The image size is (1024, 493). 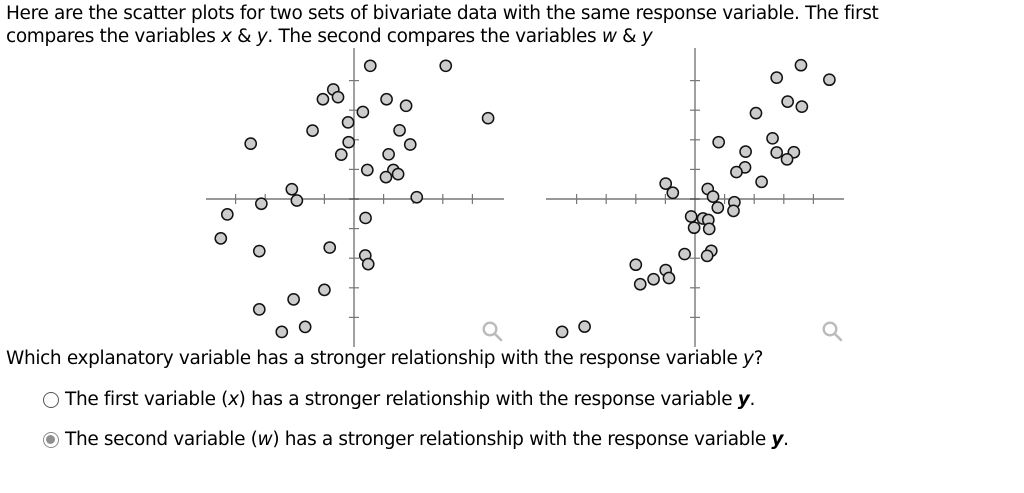 I want to click on intro-text-part: compares the variables, so click(x=114, y=36).